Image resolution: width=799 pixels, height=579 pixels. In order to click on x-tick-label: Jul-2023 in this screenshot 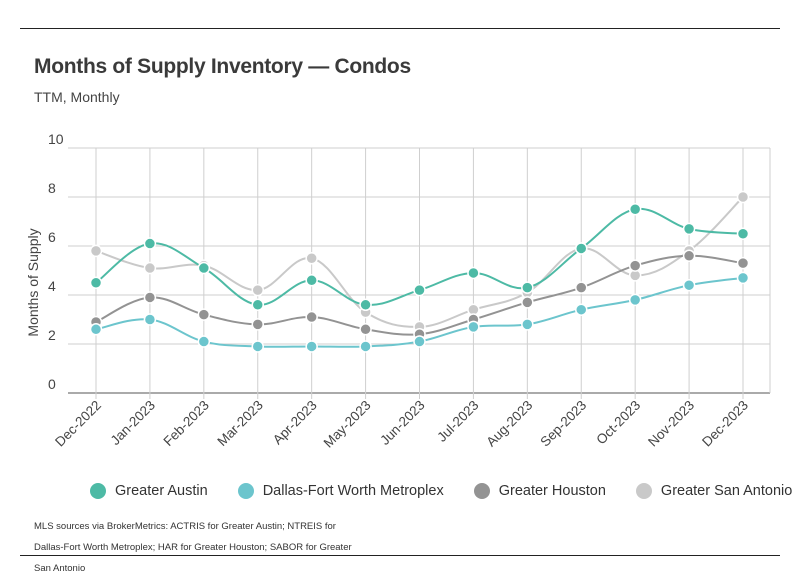, I will do `click(457, 421)`.